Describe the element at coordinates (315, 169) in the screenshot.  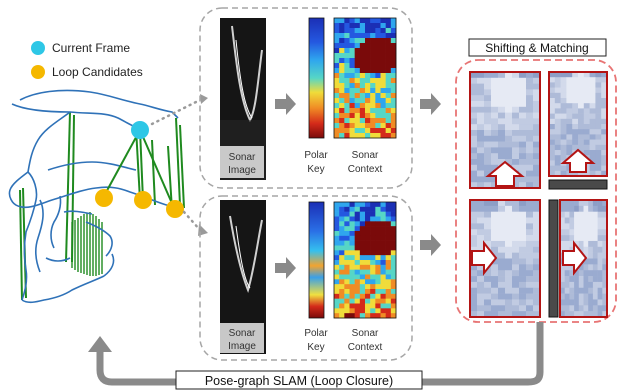
I see `top-polar-key-label-2: Key` at that location.